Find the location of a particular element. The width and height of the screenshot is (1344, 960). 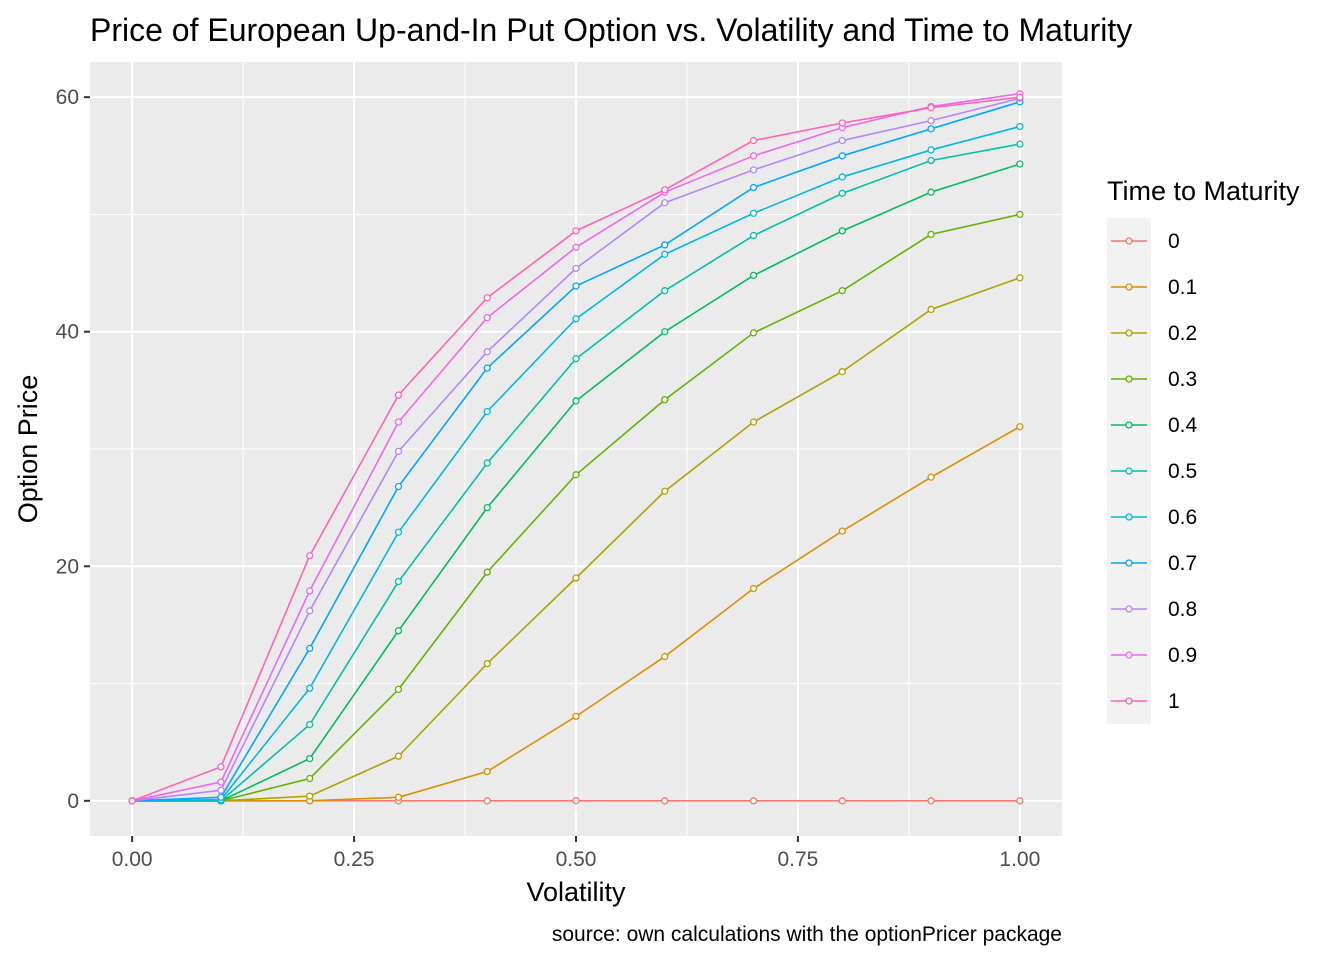

y-axis: 0 20 40 60 is located at coordinates (73, 449).